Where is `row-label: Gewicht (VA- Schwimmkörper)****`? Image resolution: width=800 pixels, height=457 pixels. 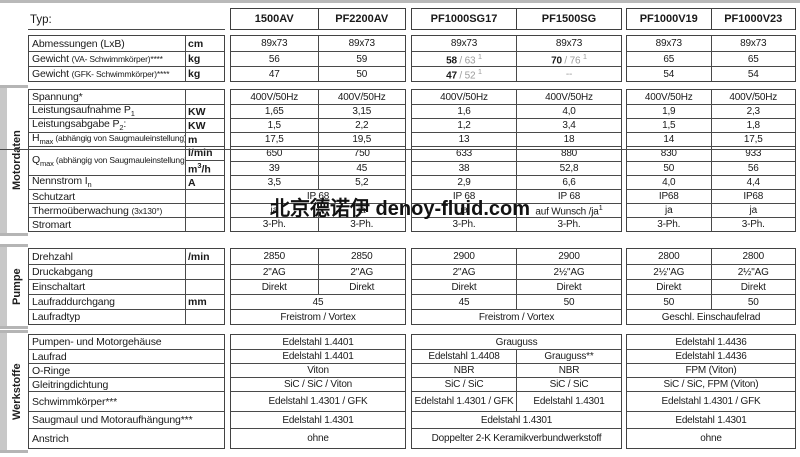 row-label: Gewicht (VA- Schwimmkörper)**** is located at coordinates (97, 59).